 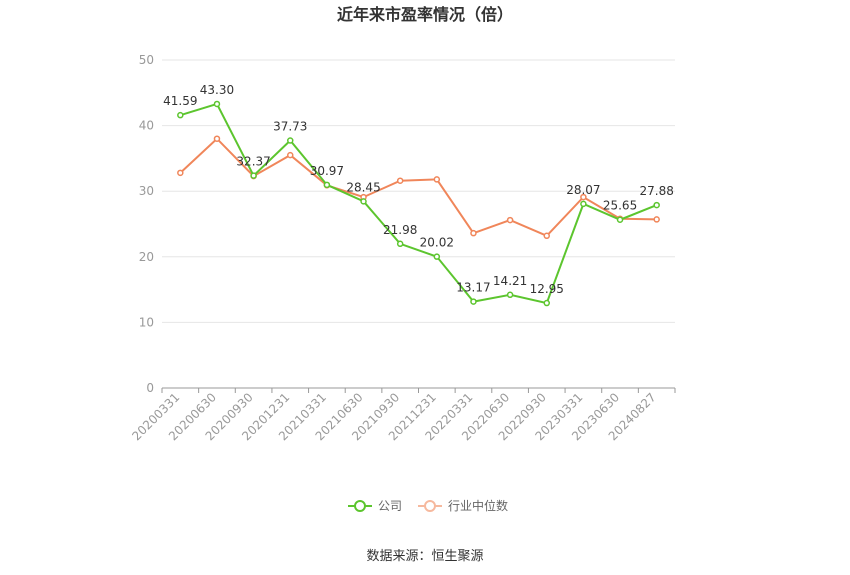 What do you see at coordinates (290, 126) in the screenshot?
I see `data-label: 37.73` at bounding box center [290, 126].